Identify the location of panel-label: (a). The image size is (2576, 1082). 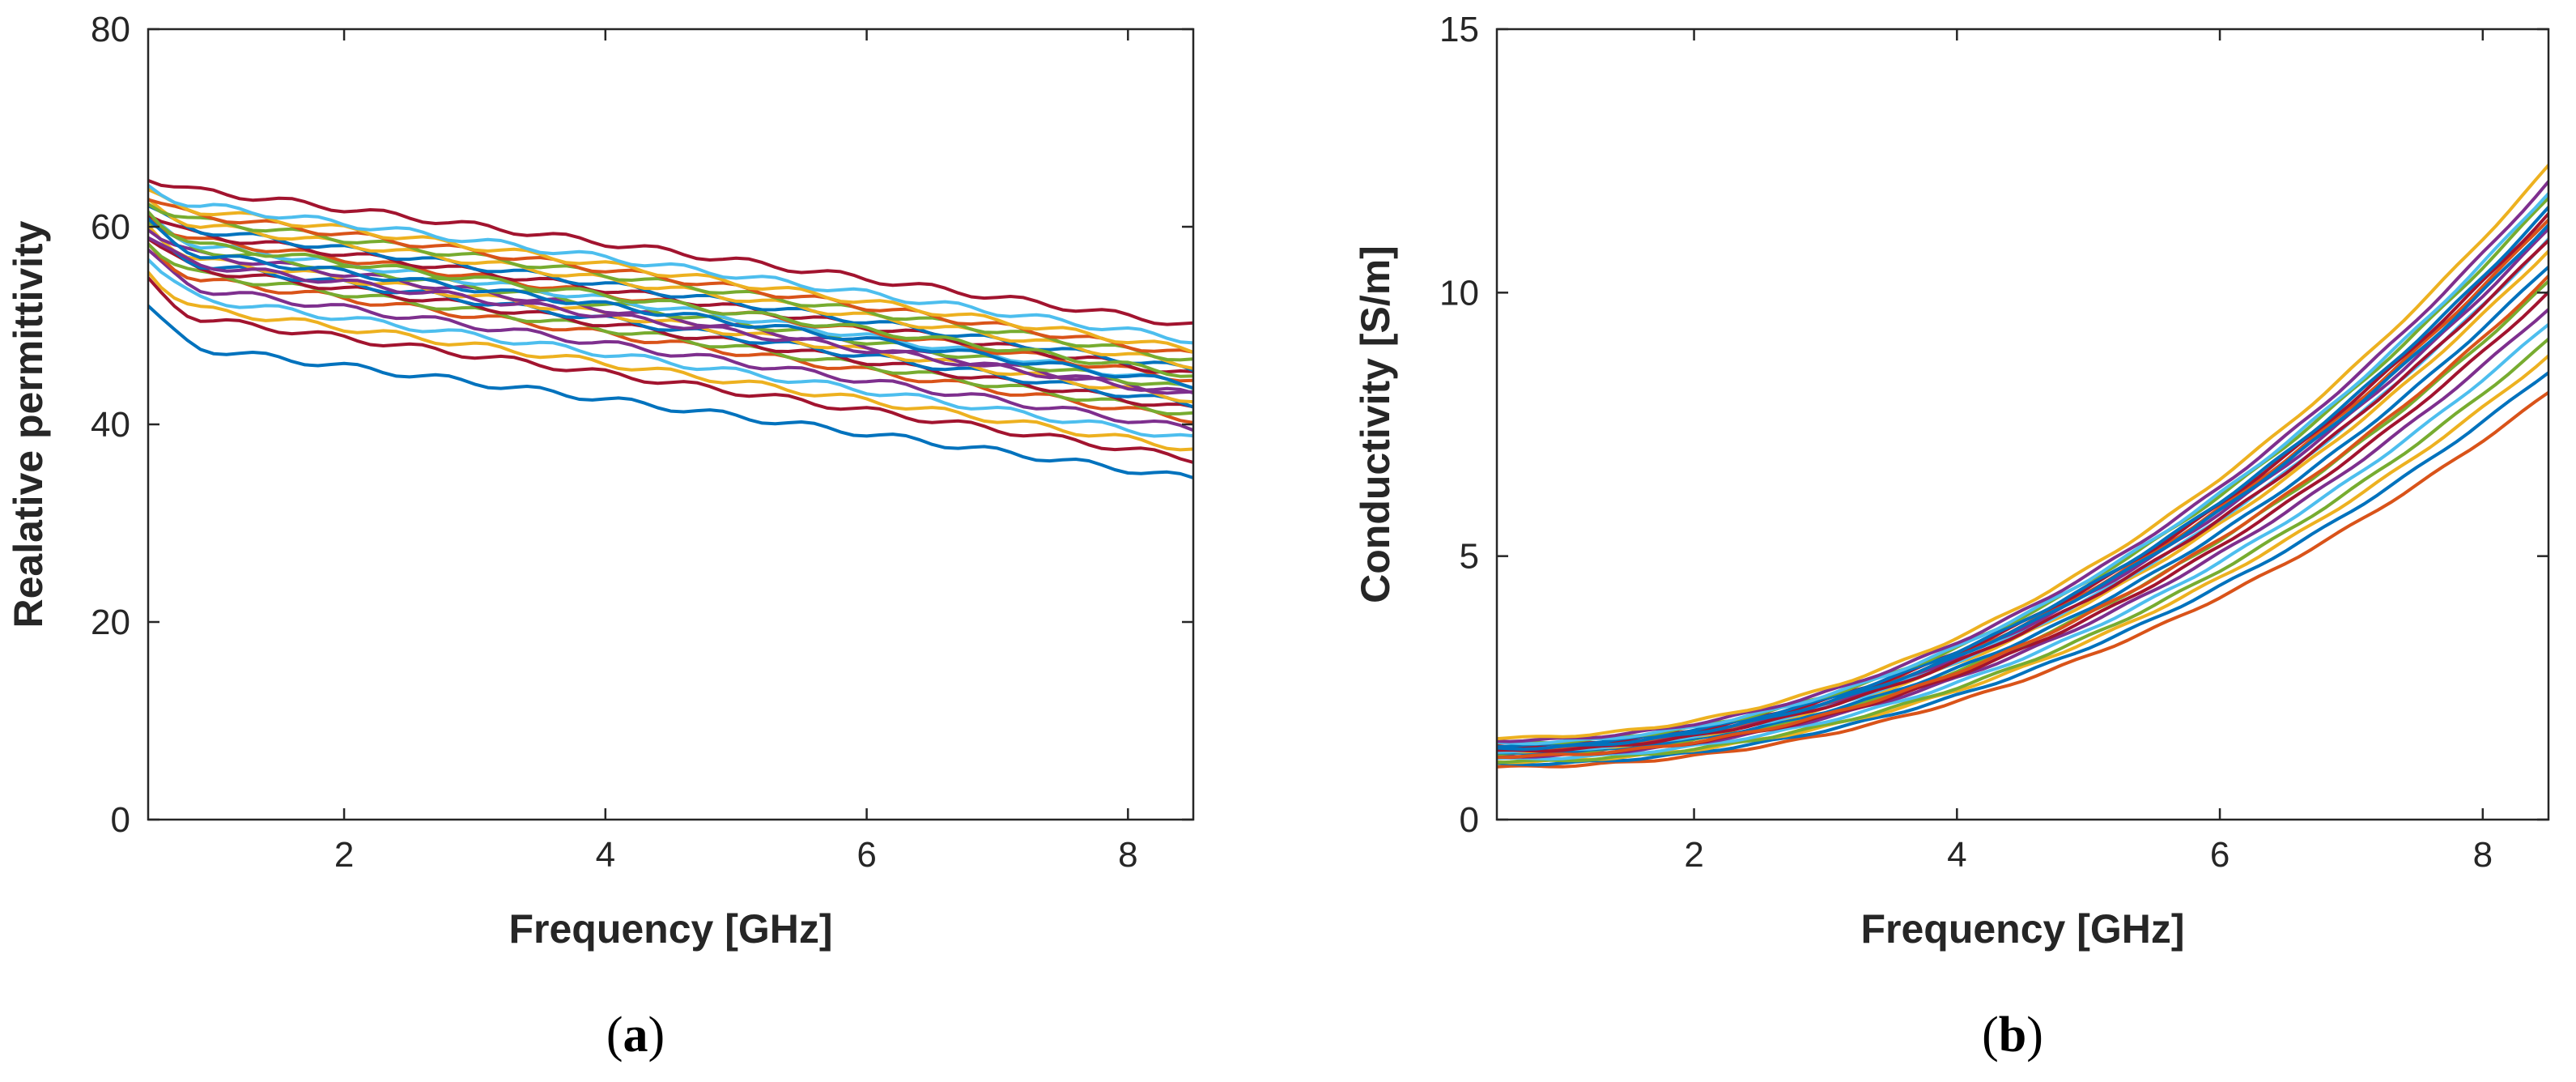
(635, 1035).